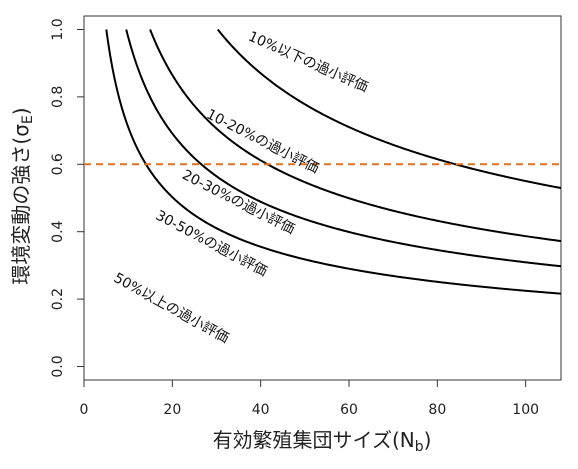 This screenshot has width=578, height=469. Describe the element at coordinates (314, 440) in the screenshot. I see `x-axis-title-text: 有効繁殖集団サイズ(N` at that location.